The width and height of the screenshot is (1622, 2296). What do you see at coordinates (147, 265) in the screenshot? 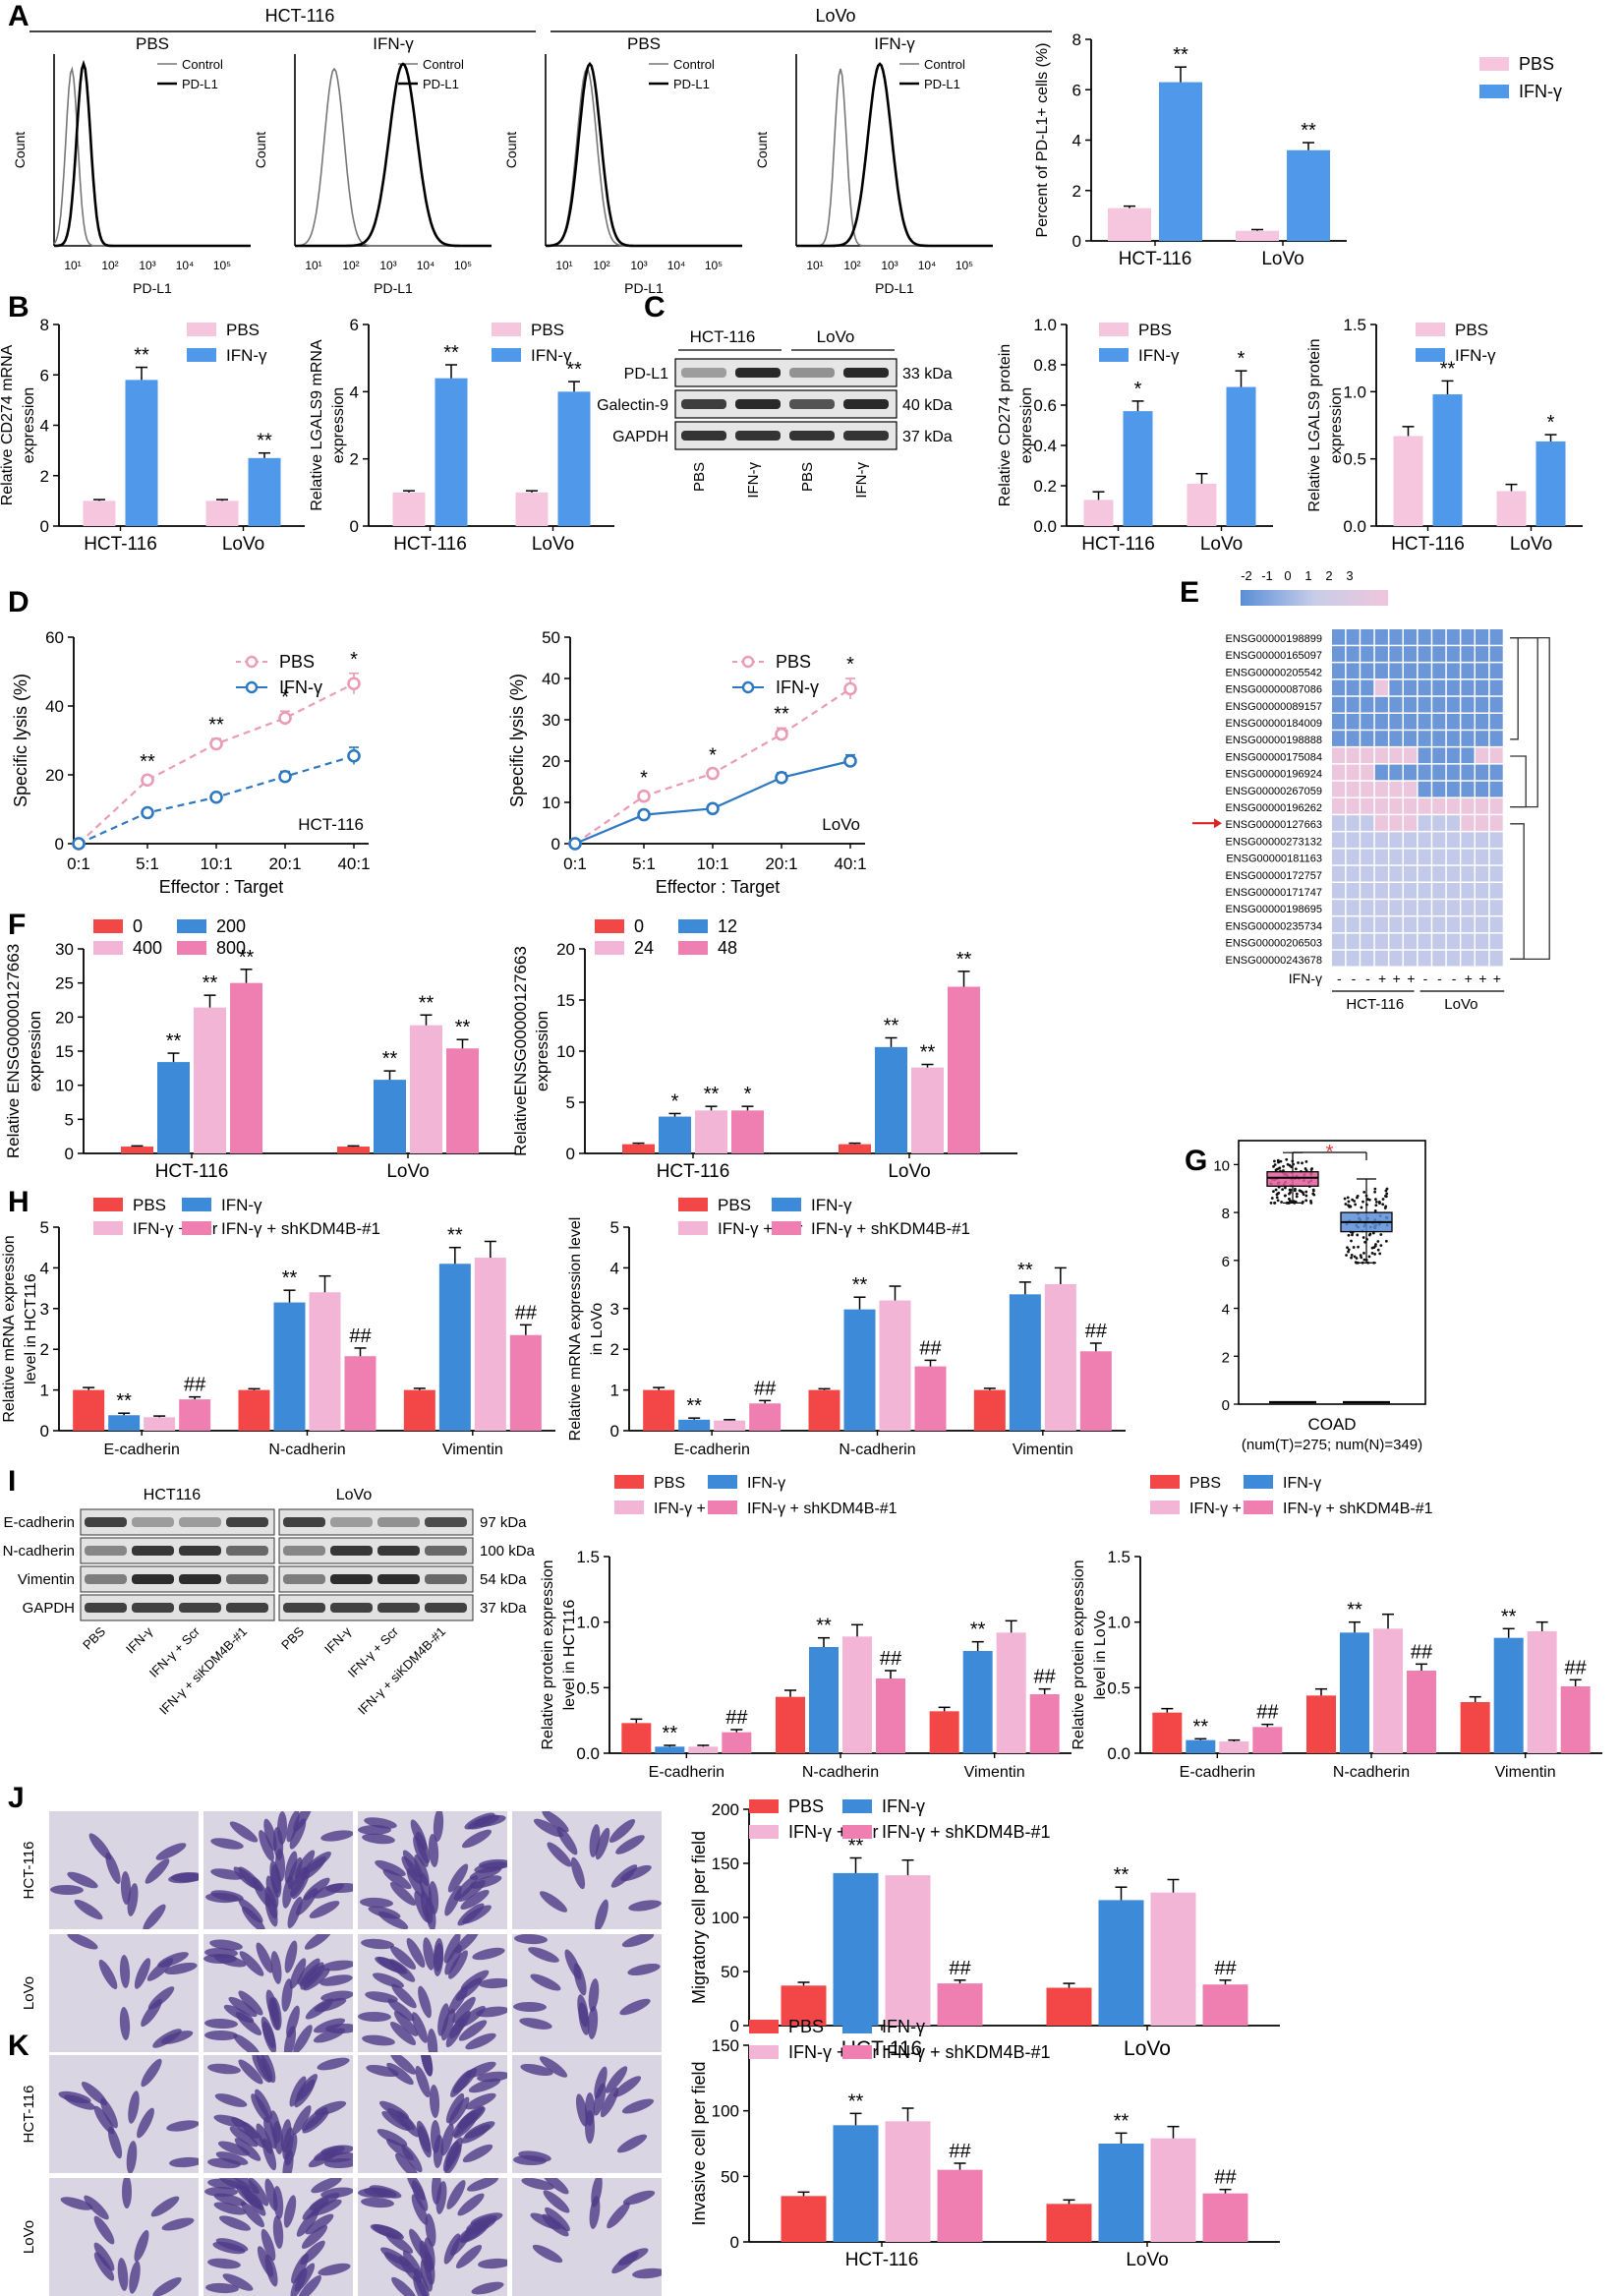
I see `x-tick-label: 10³` at bounding box center [147, 265].